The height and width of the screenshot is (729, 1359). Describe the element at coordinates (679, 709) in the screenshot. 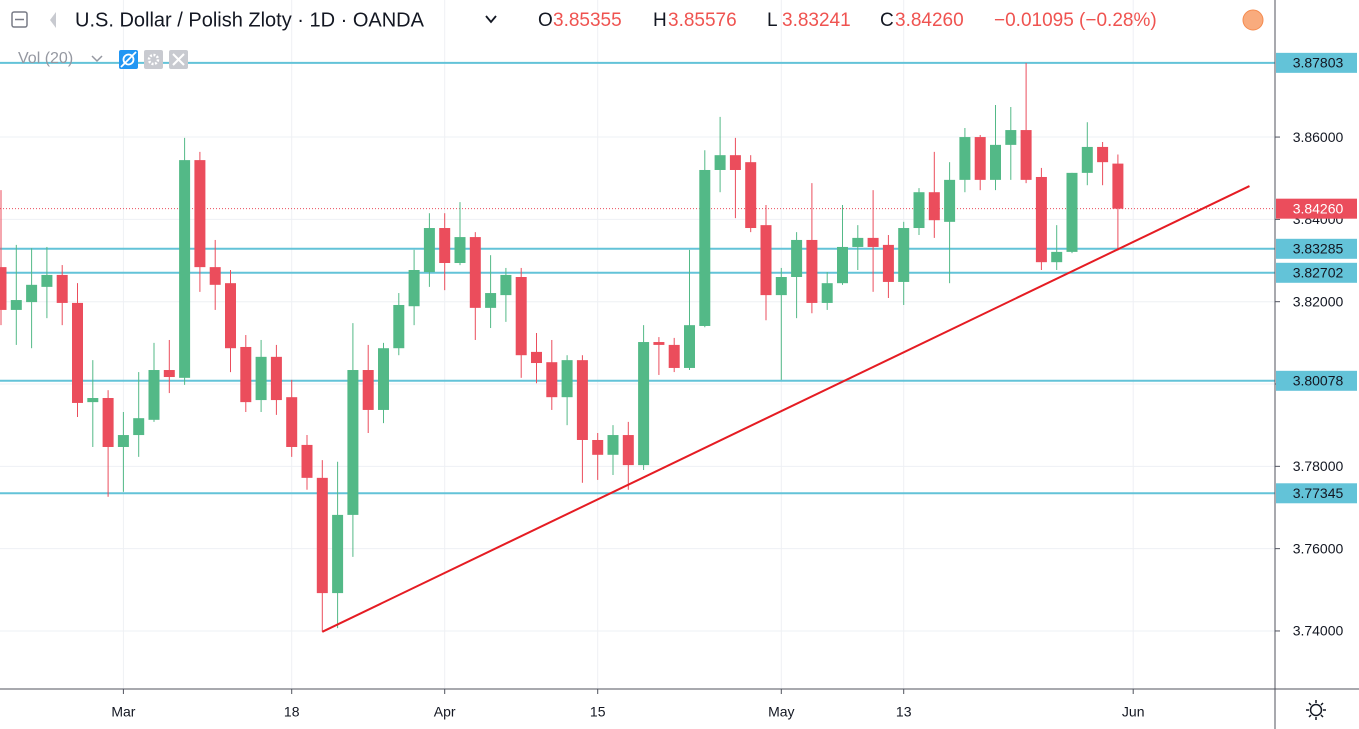

I see `time-axis` at that location.